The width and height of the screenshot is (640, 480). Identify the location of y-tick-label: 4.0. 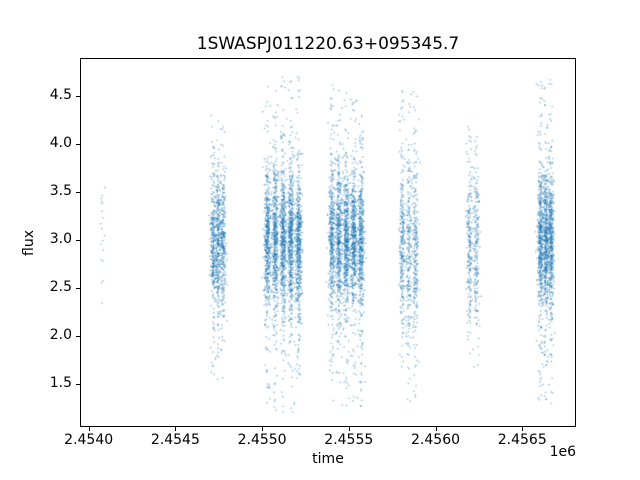
(60, 143).